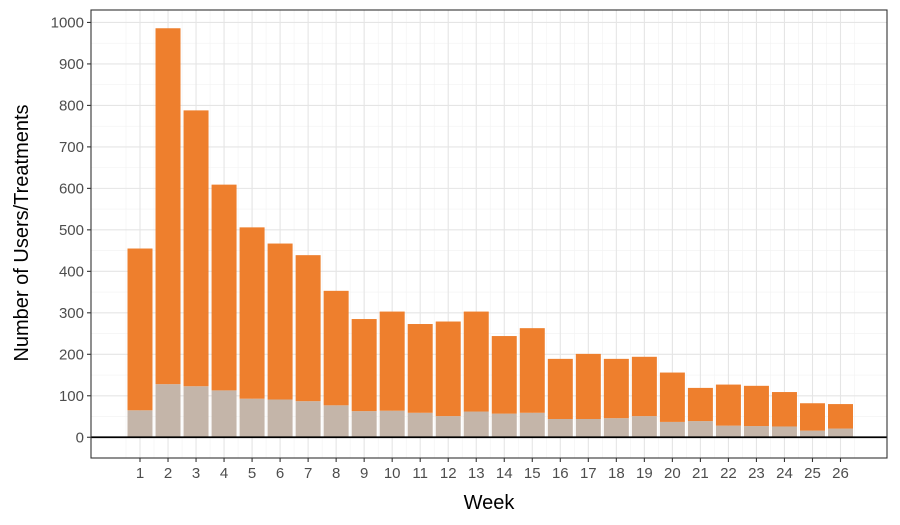 The image size is (900, 525). Describe the element at coordinates (252, 473) in the screenshot. I see `x-tick-label: 5` at that location.